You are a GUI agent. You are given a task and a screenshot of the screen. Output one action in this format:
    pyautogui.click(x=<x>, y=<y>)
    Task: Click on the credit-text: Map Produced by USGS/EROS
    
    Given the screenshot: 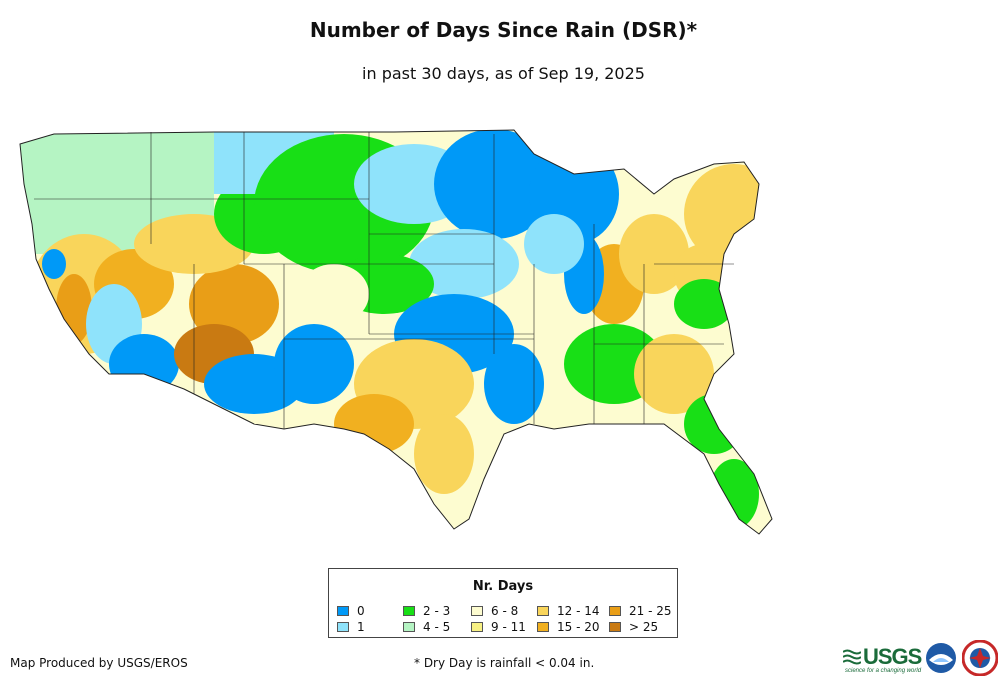 What is the action you would take?
    pyautogui.click(x=99, y=663)
    